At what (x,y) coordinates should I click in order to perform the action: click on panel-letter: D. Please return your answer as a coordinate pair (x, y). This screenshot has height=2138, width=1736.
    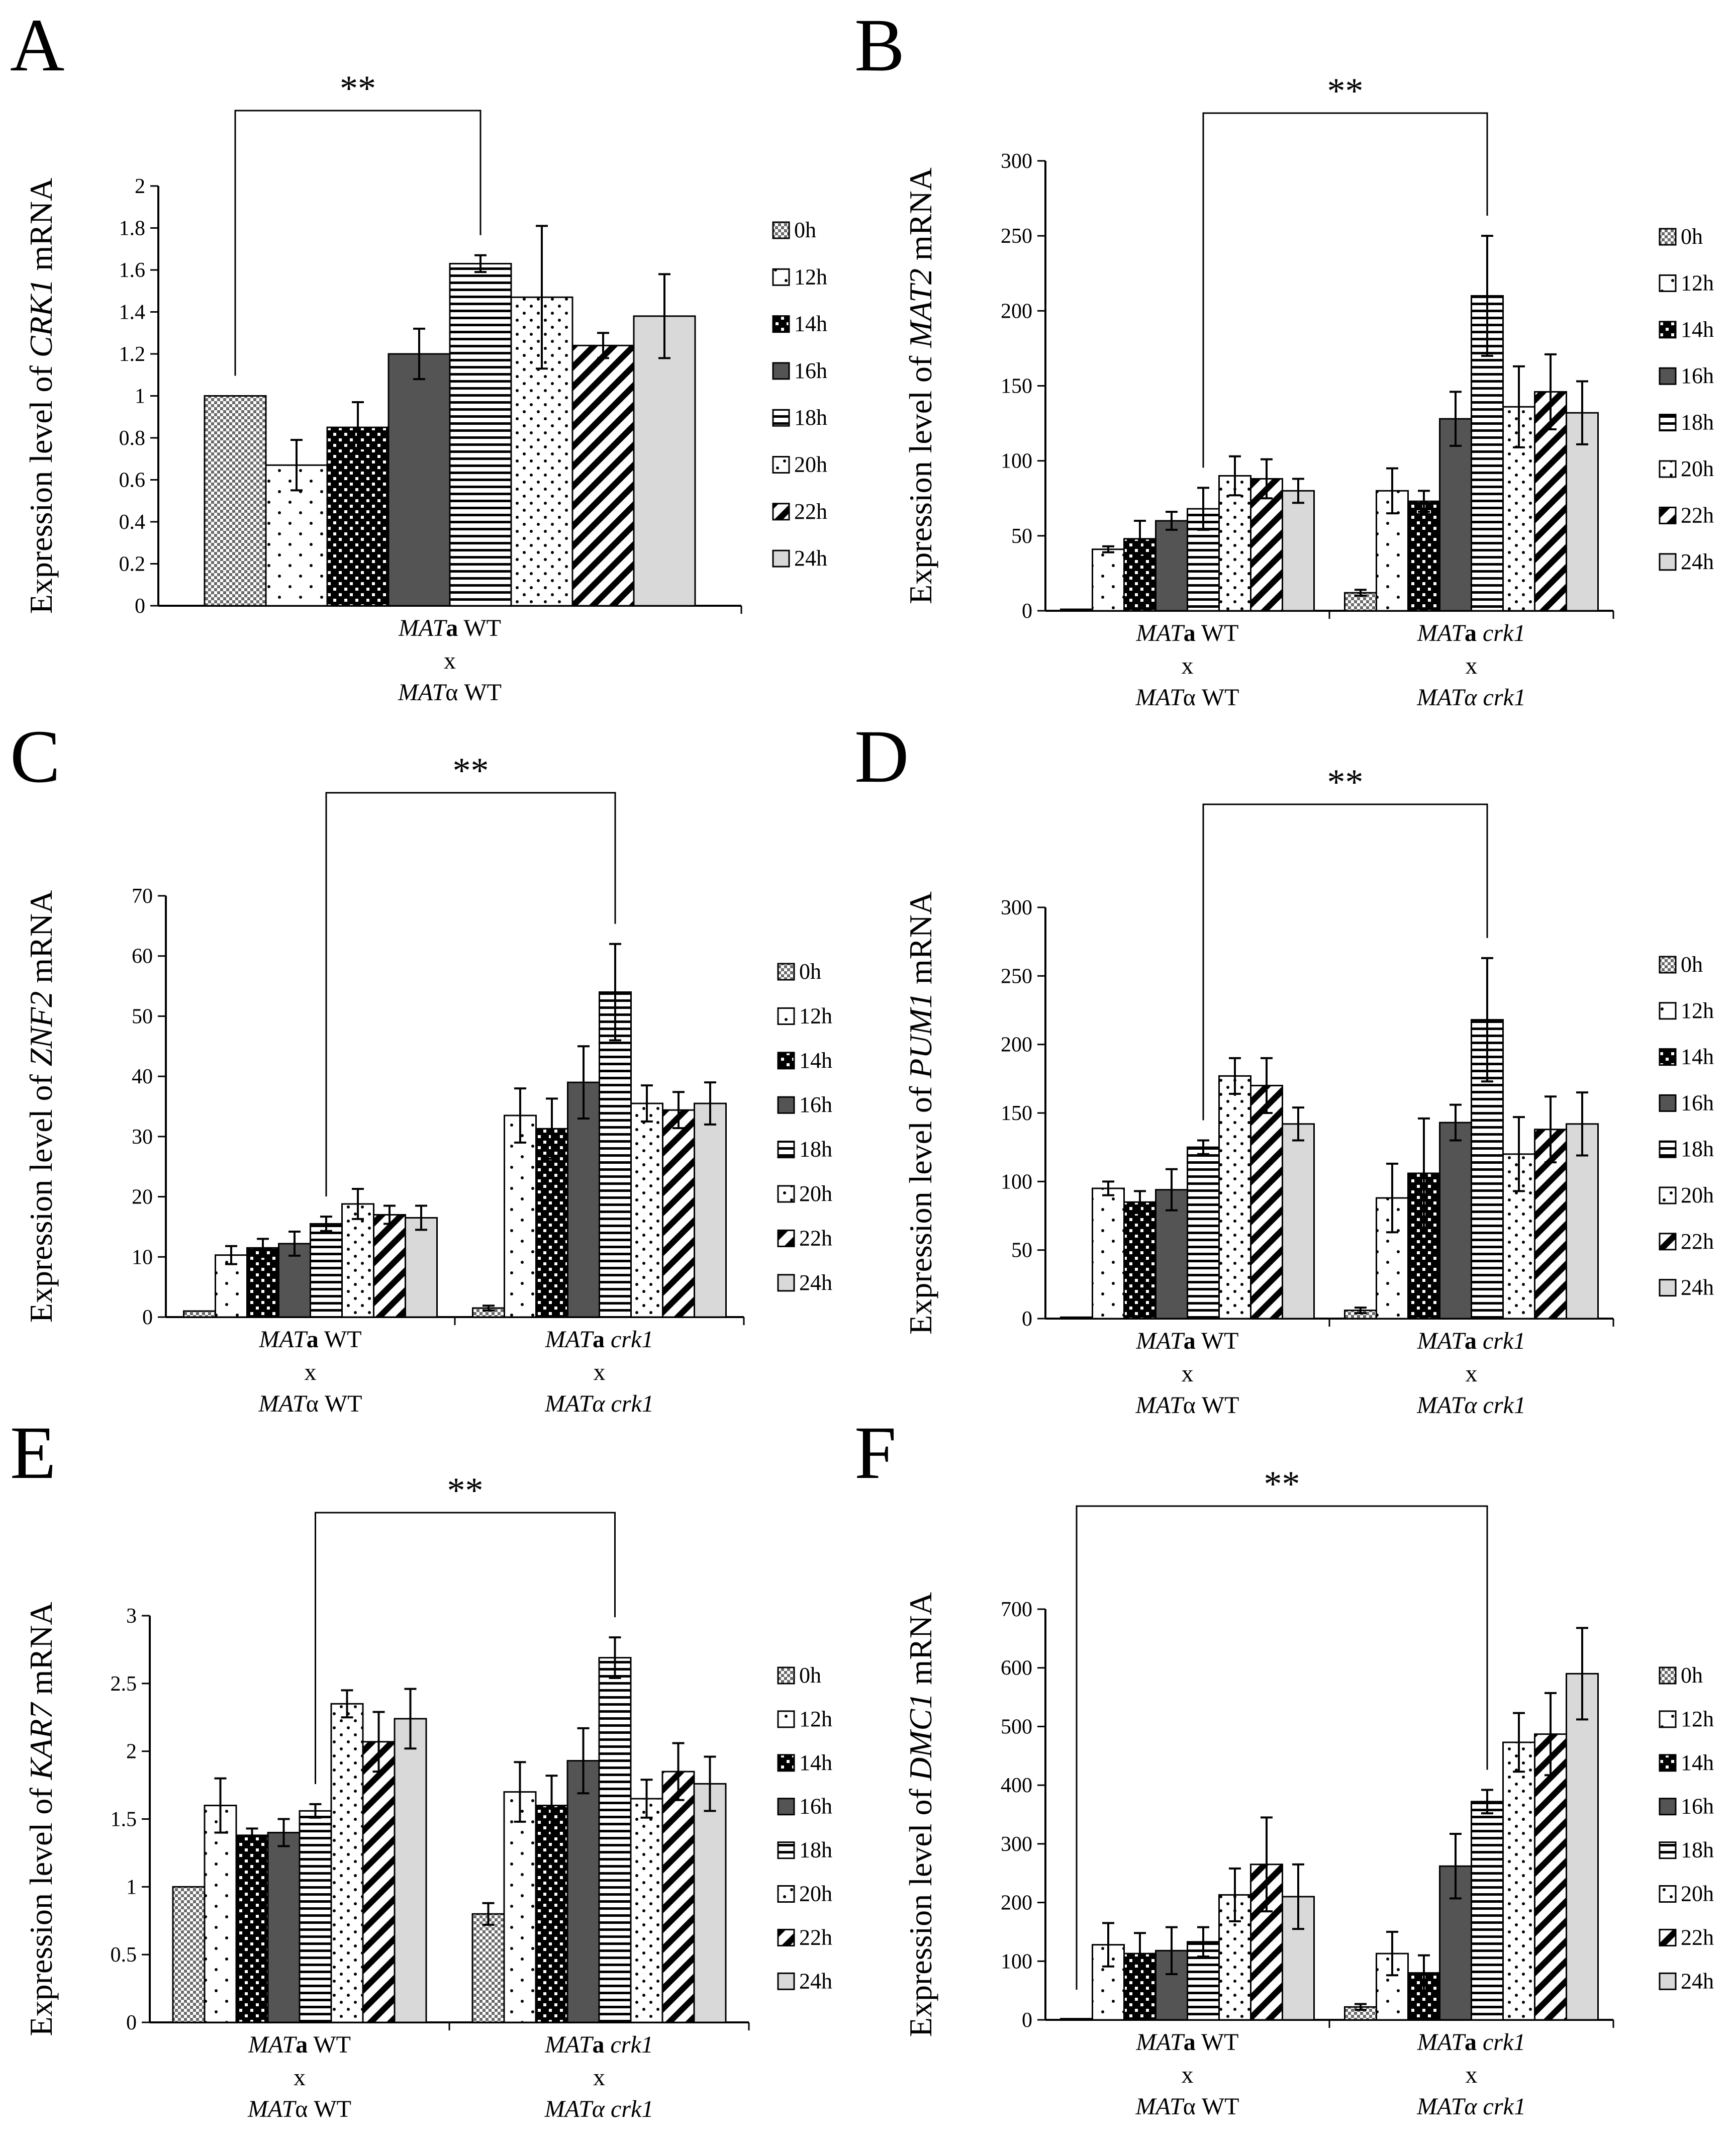
    Looking at the image, I should click on (882, 756).